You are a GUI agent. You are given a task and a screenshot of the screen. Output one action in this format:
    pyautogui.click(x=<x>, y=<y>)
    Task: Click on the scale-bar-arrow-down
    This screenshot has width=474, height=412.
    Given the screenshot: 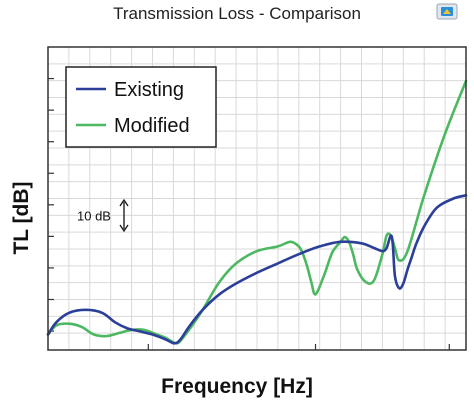 What is the action you would take?
    pyautogui.click(x=124, y=228)
    